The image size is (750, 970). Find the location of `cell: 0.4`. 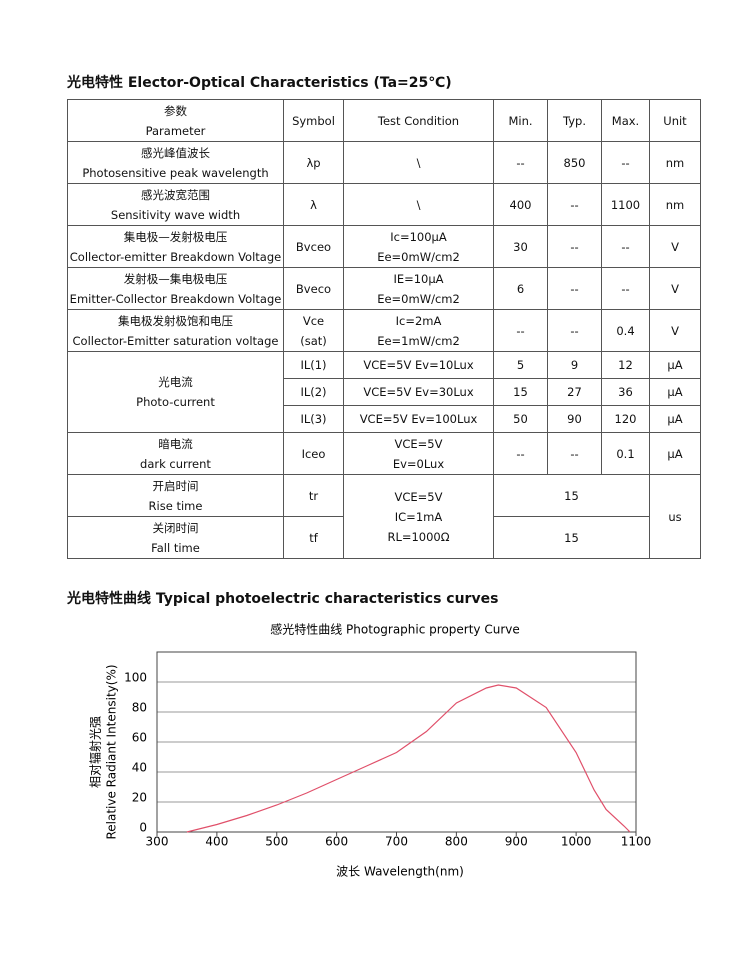

cell: 0.4 is located at coordinates (625, 330).